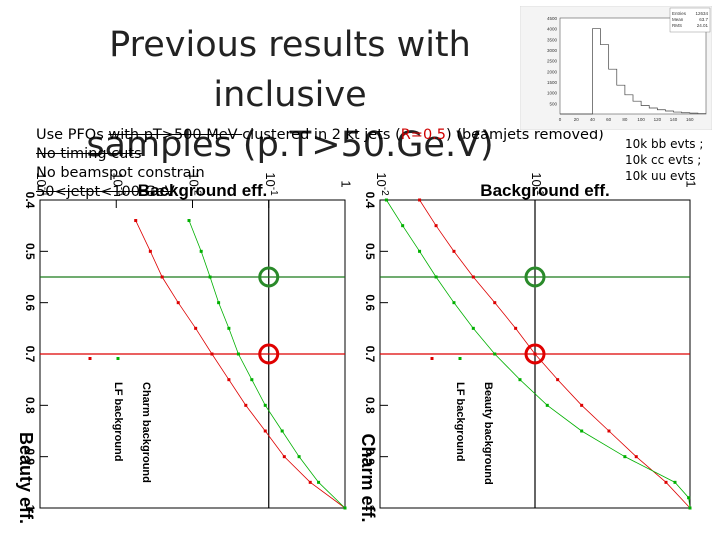 The image size is (720, 540). What do you see at coordinates (120, 173) in the screenshot?
I see `notes-line-3: No beamspot constrain` at bounding box center [120, 173].